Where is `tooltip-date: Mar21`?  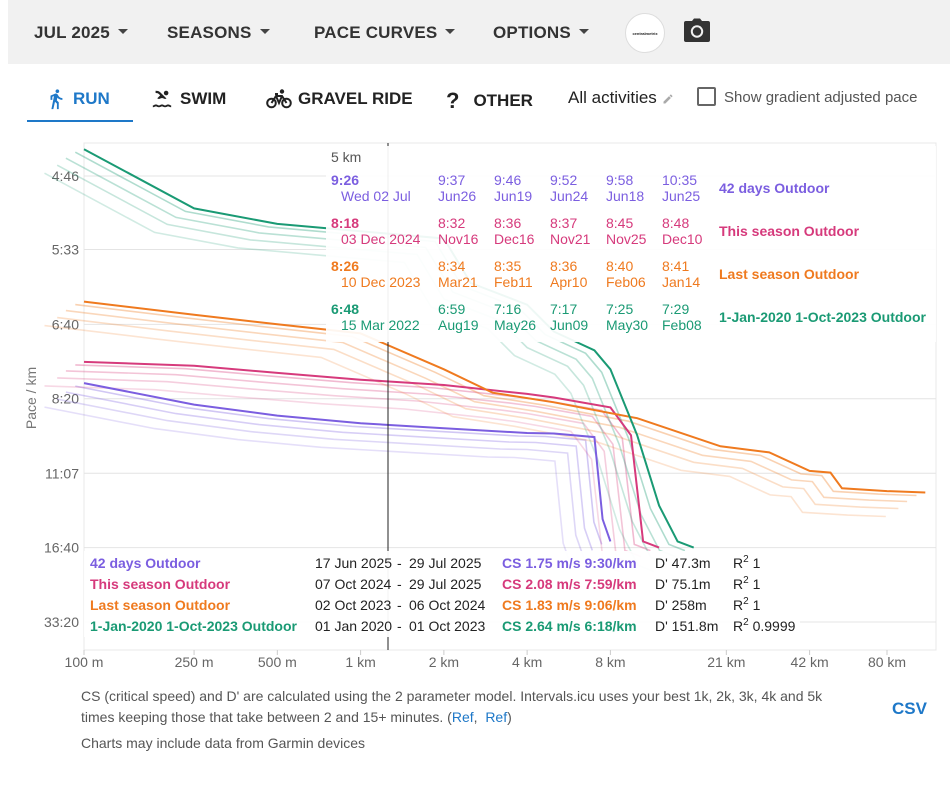
tooltip-date: Mar21 is located at coordinates (458, 282).